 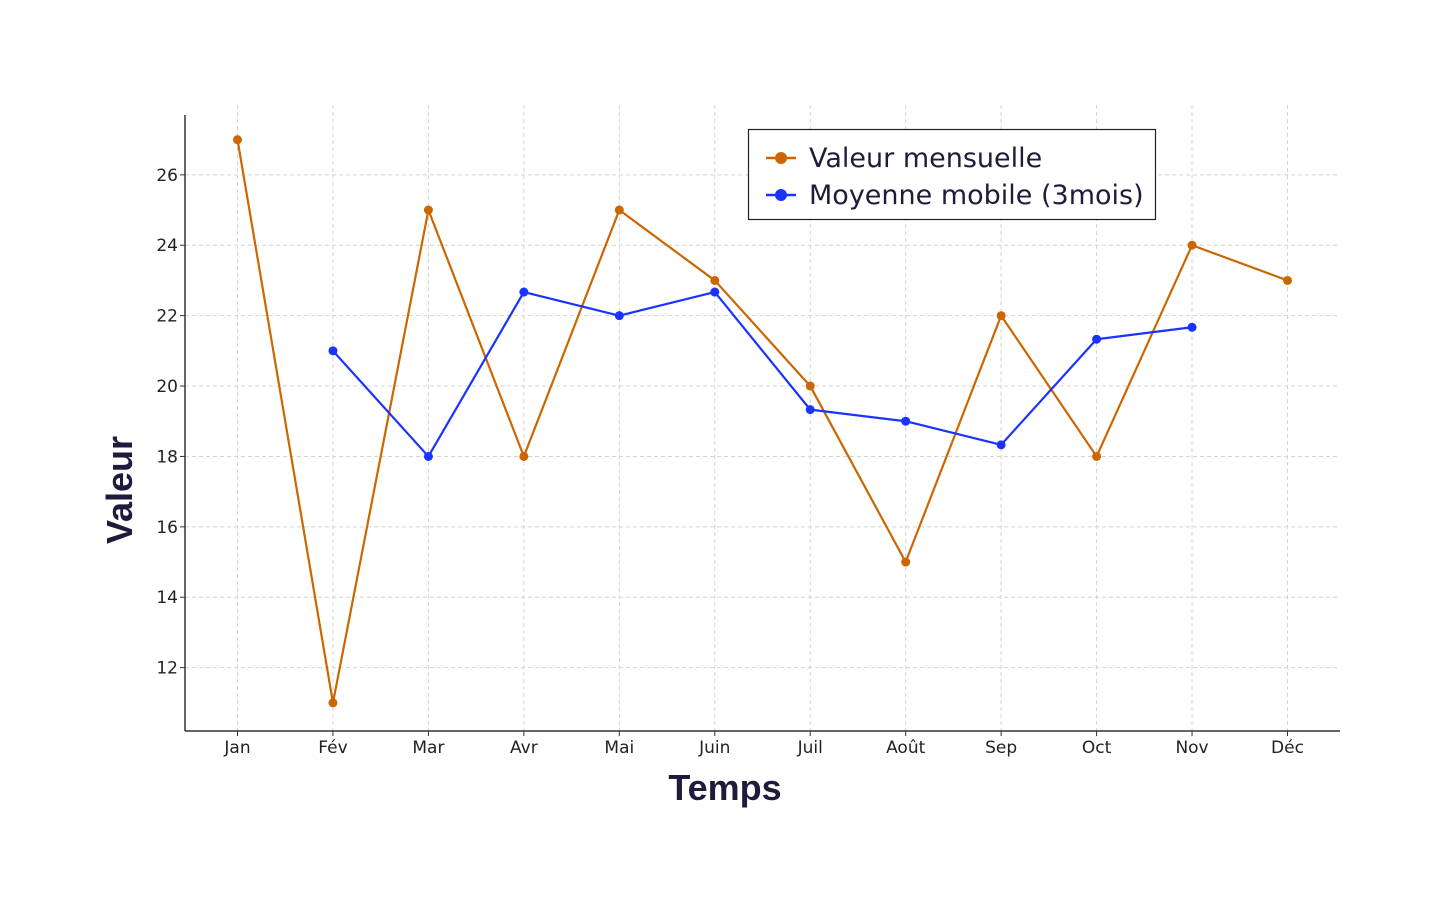 What do you see at coordinates (925, 158) in the screenshot?
I see `legend-label-0: Valeur mensuelle` at bounding box center [925, 158].